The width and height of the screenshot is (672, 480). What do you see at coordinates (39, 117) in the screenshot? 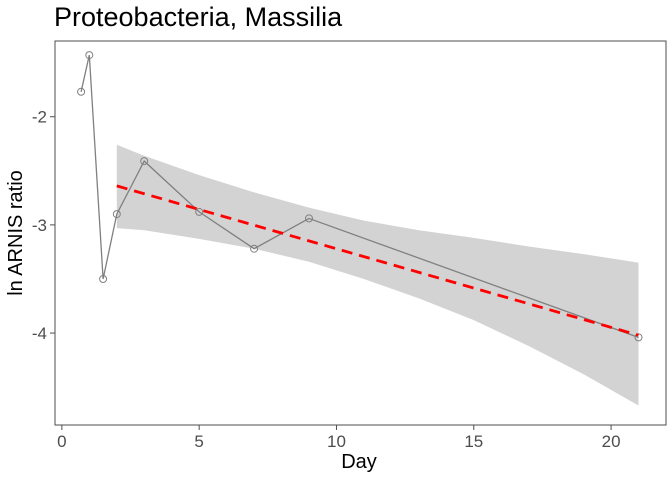
I see `y-tick-label: -2` at bounding box center [39, 117].